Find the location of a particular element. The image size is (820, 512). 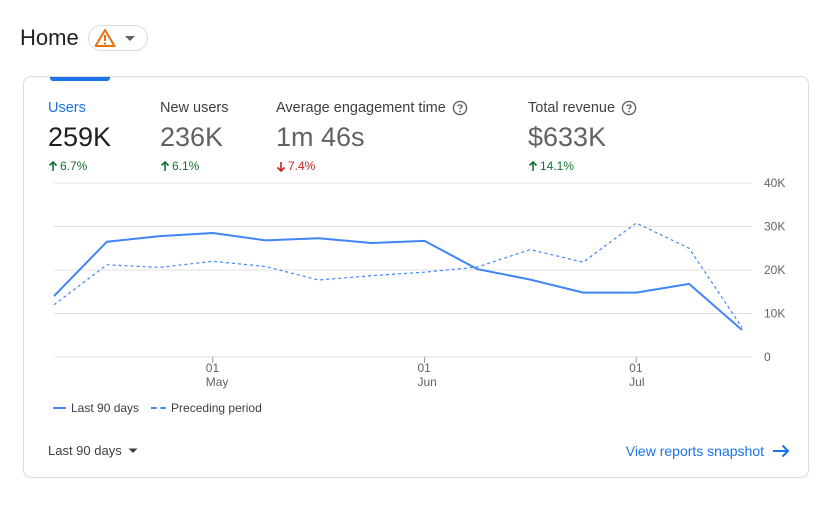

metric-value: 1m 46s is located at coordinates (320, 137).